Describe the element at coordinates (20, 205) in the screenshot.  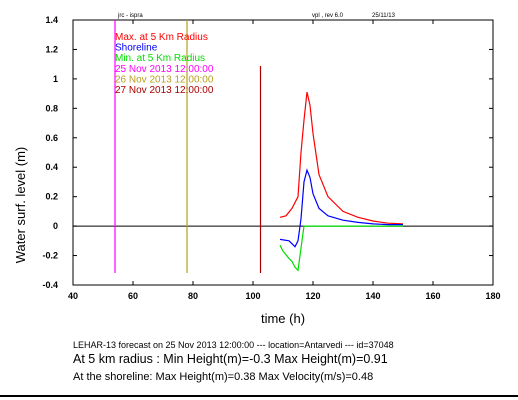
I see `y-axis-label: Water surf. level (m)` at that location.